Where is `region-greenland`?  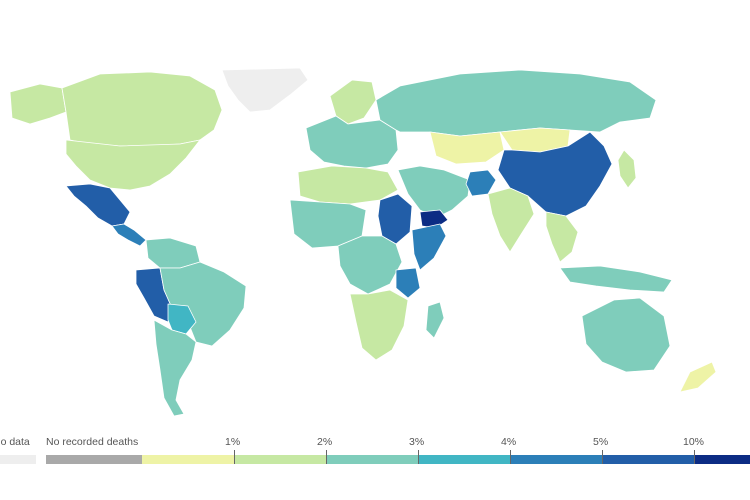 region-greenland is located at coordinates (265, 90).